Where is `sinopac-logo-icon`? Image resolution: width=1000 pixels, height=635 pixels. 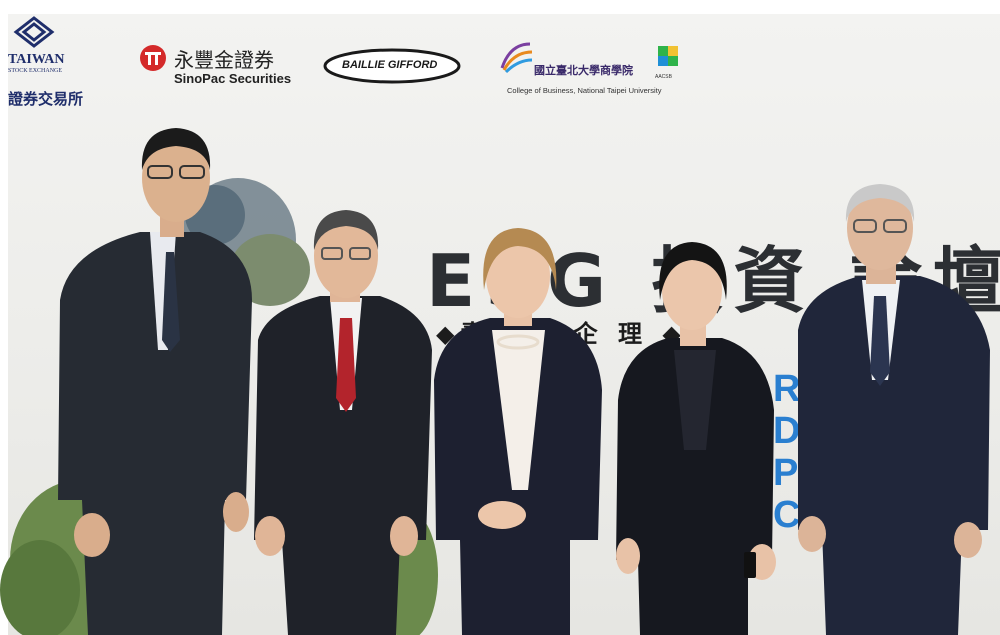 sinopac-logo-icon is located at coordinates (153, 58).